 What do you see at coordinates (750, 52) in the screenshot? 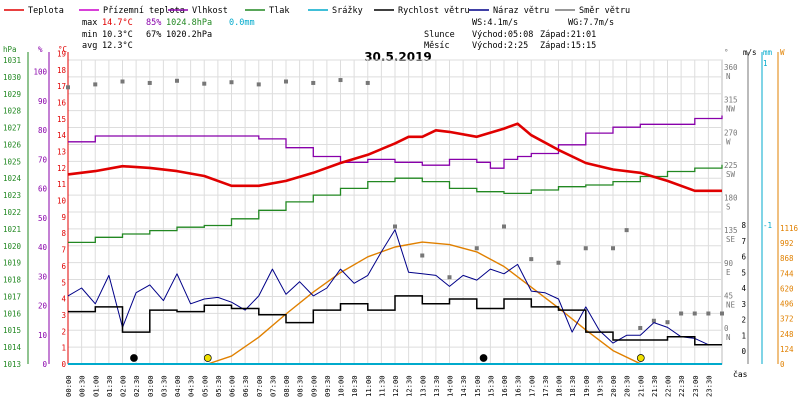
I see `wind-axis-unit: m/s` at bounding box center [750, 52].